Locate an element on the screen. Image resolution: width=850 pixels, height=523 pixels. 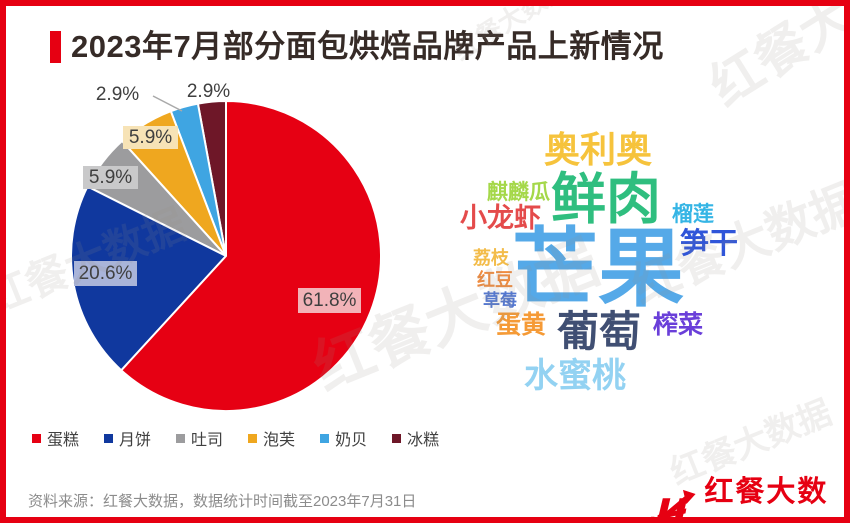
wordcloud-word-蛋黄: 蛋黄 is located at coordinates (521, 325).